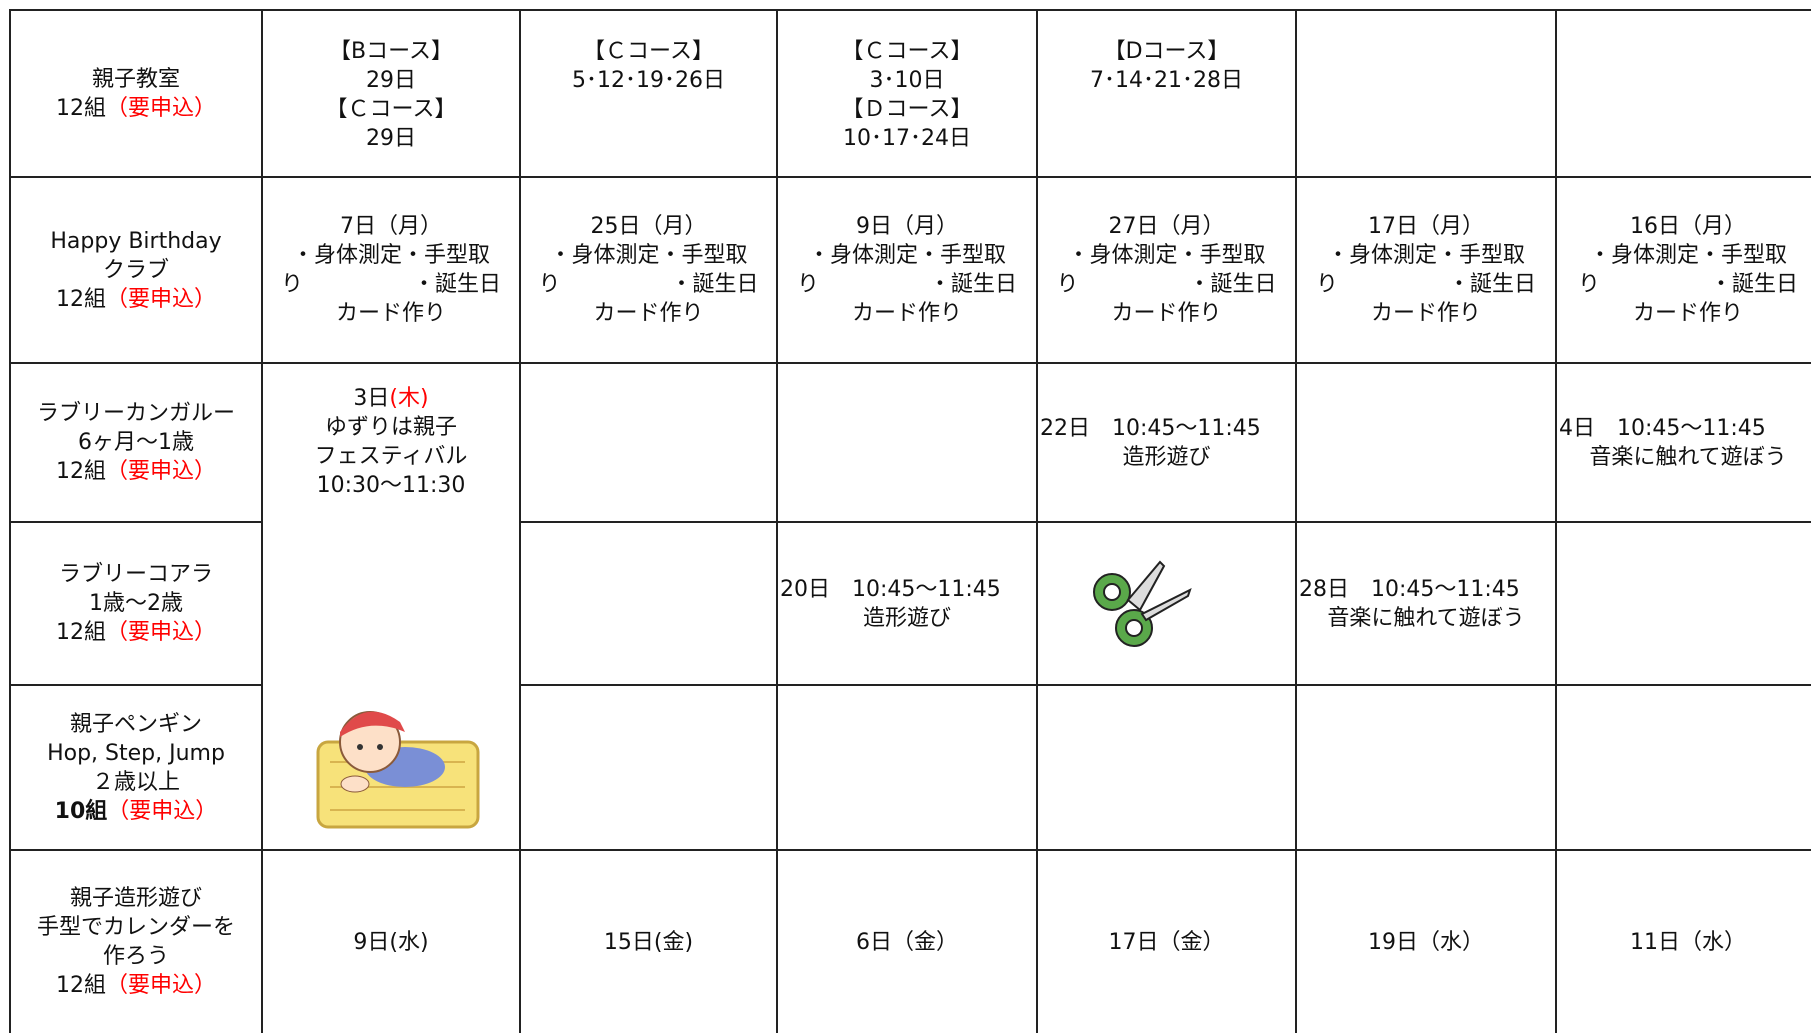 The image size is (1811, 1033). I want to click on cell-line: 17日（金）, so click(1166, 942).